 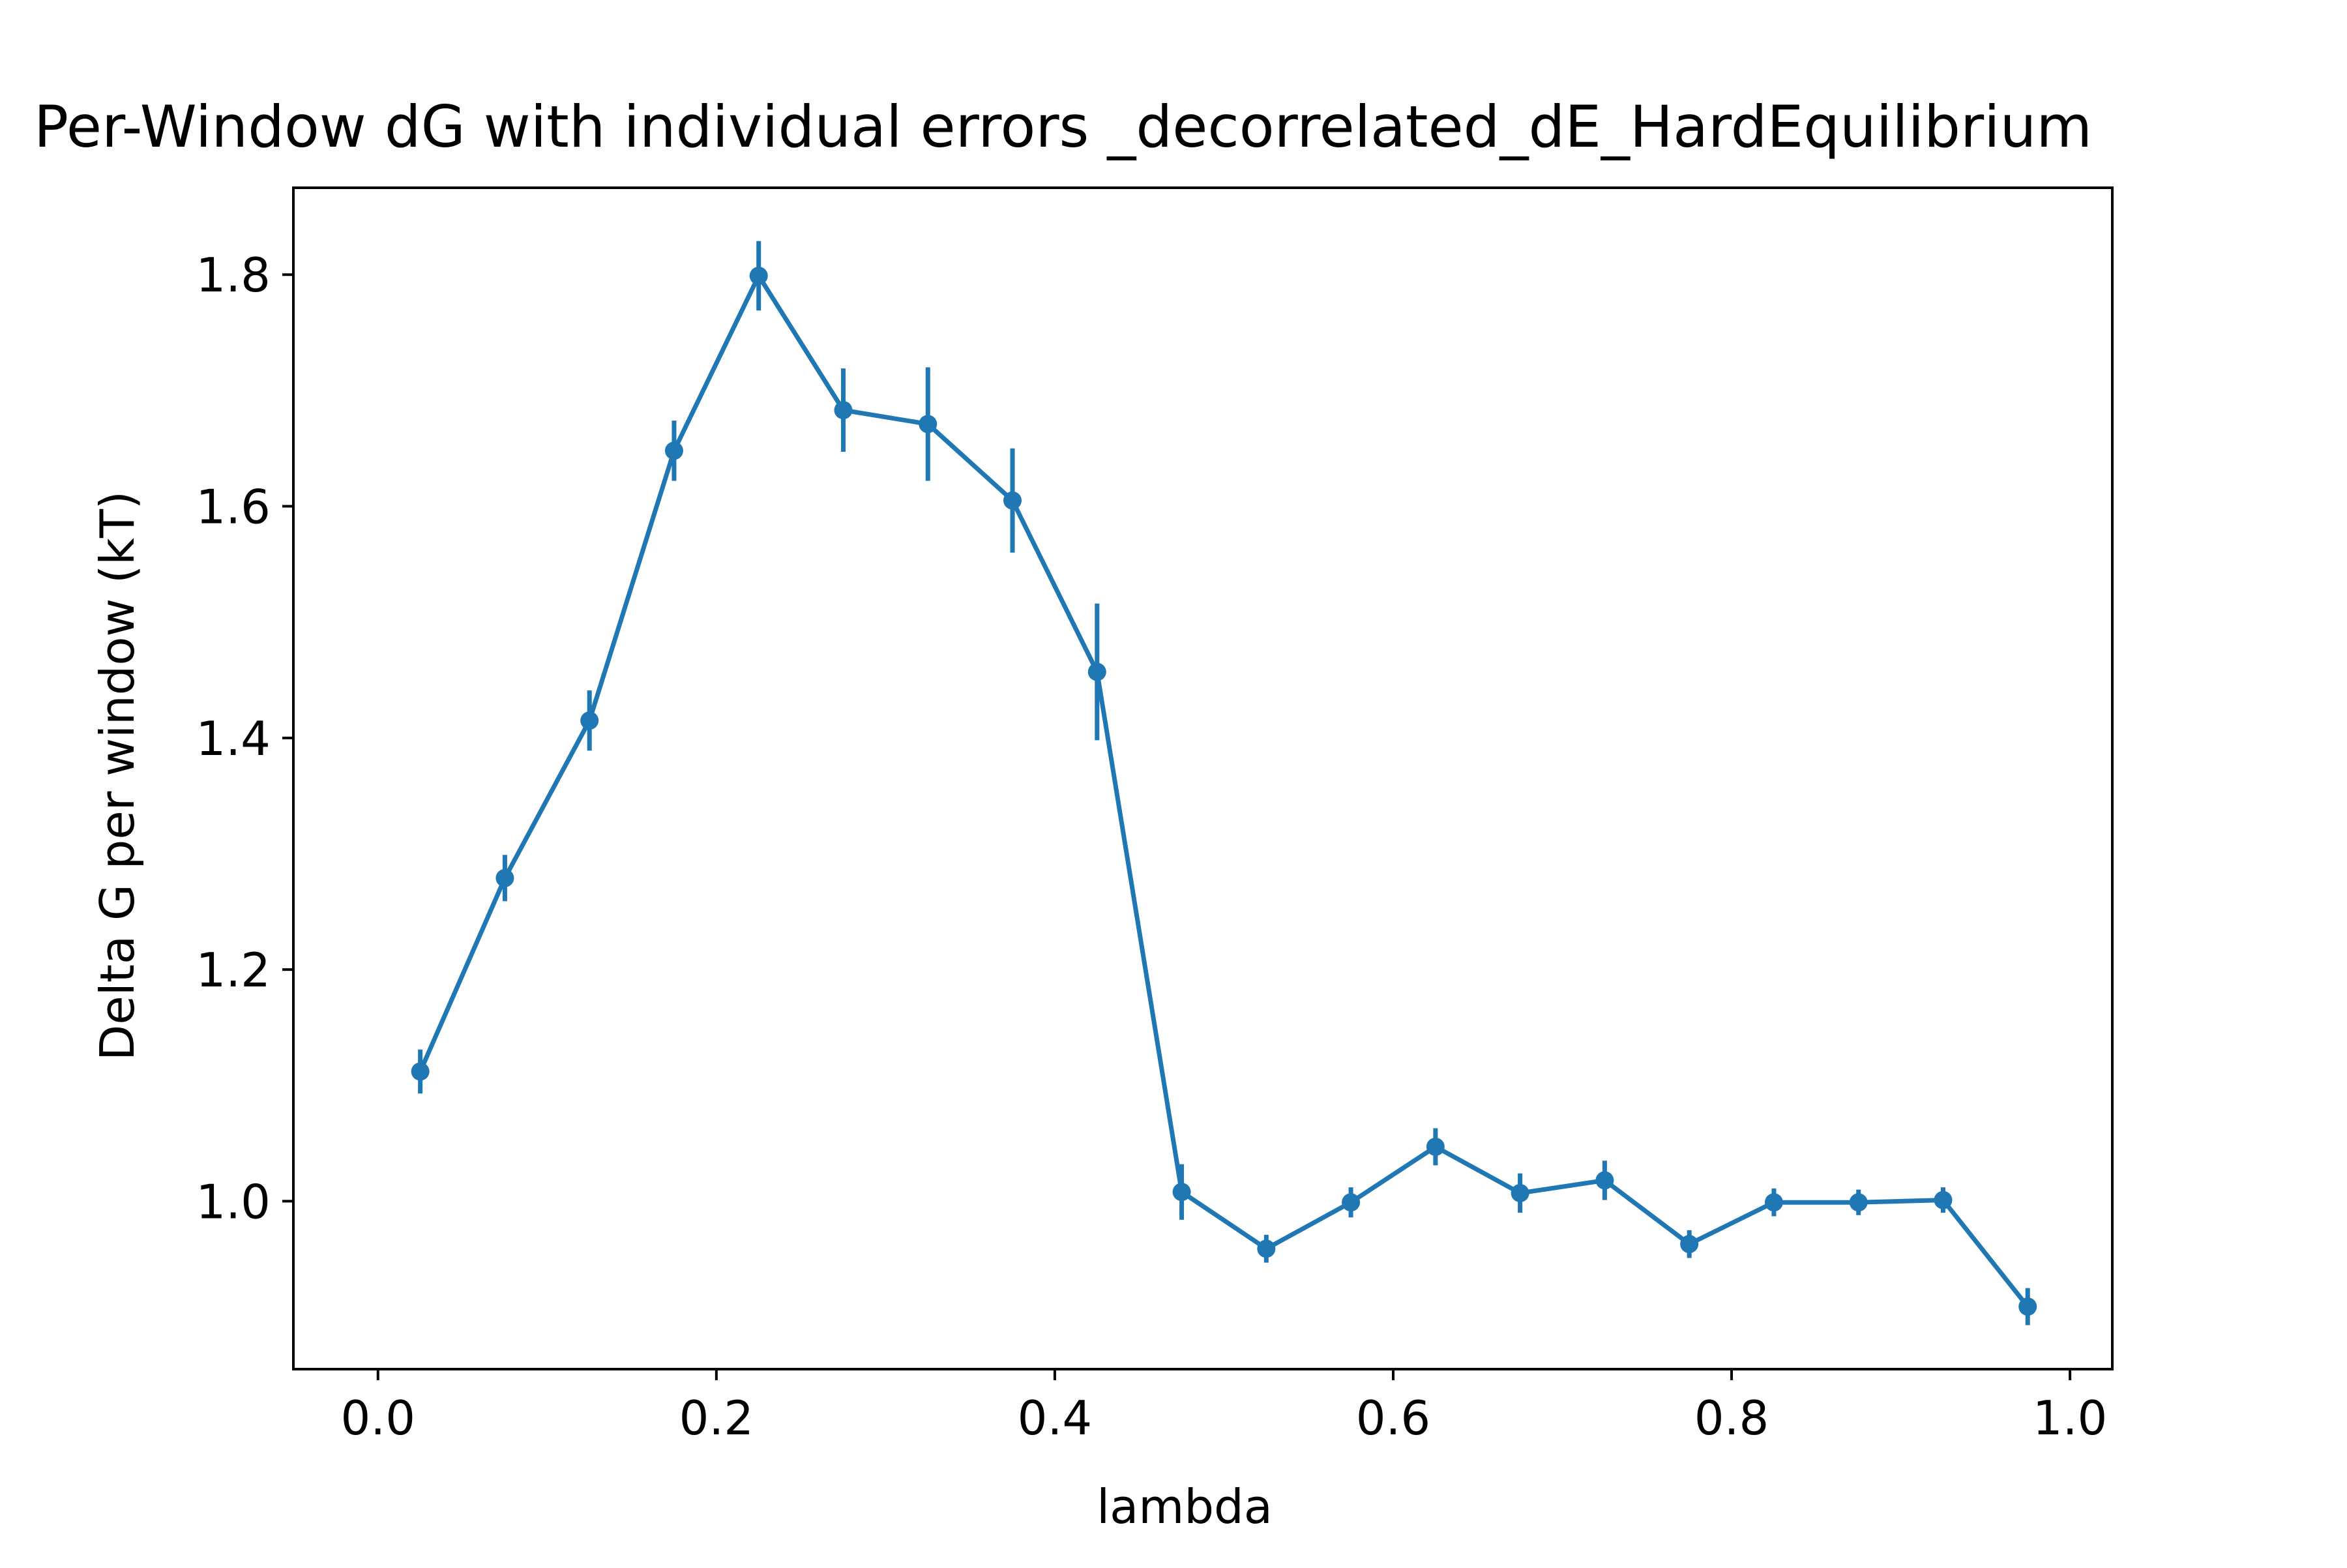 I want to click on x-tick-label: 0.0, so click(x=378, y=1418).